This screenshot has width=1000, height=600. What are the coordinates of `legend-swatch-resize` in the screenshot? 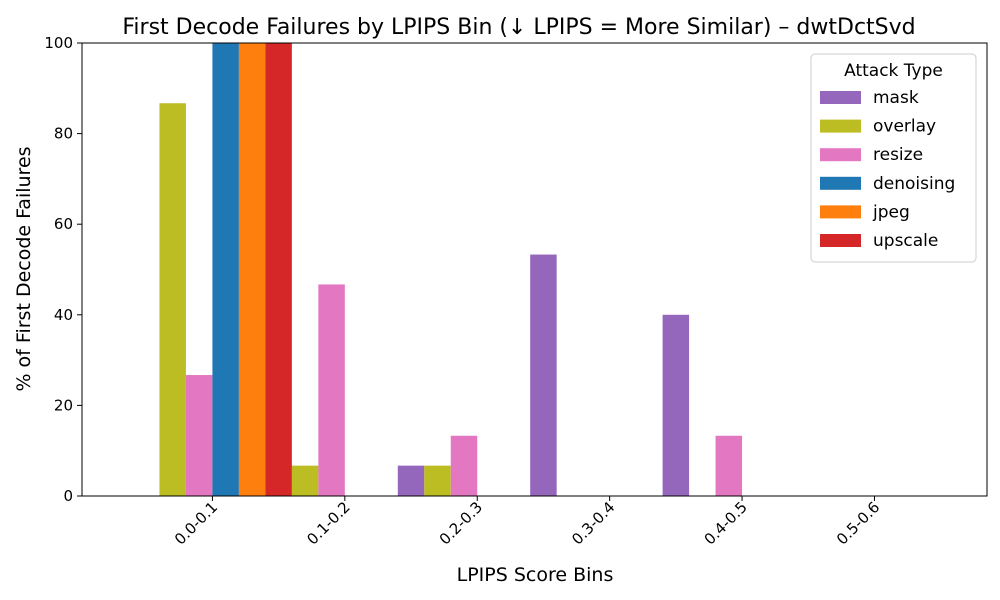 It's located at (840, 155).